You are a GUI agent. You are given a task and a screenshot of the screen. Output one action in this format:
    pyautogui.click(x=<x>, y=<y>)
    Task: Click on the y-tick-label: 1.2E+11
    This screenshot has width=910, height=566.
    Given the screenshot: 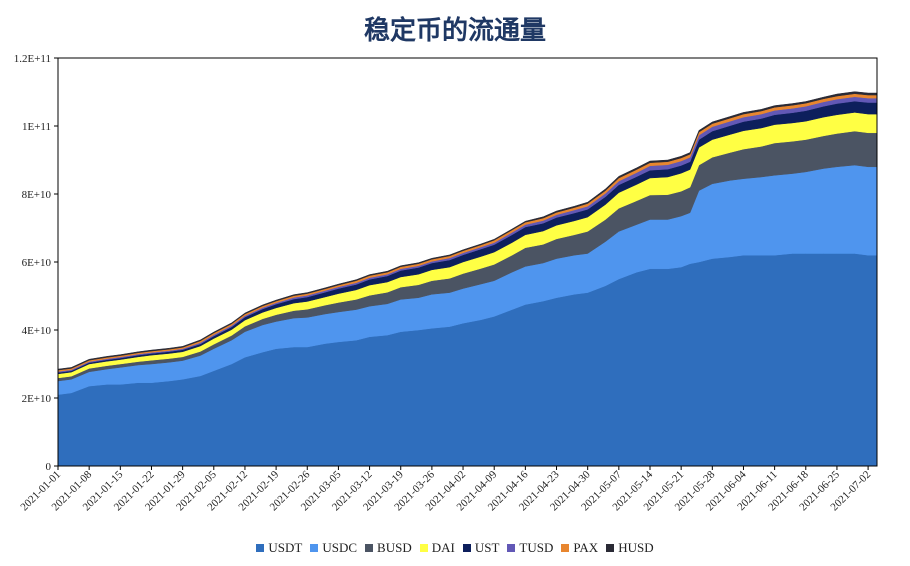 What is the action you would take?
    pyautogui.click(x=32, y=59)
    